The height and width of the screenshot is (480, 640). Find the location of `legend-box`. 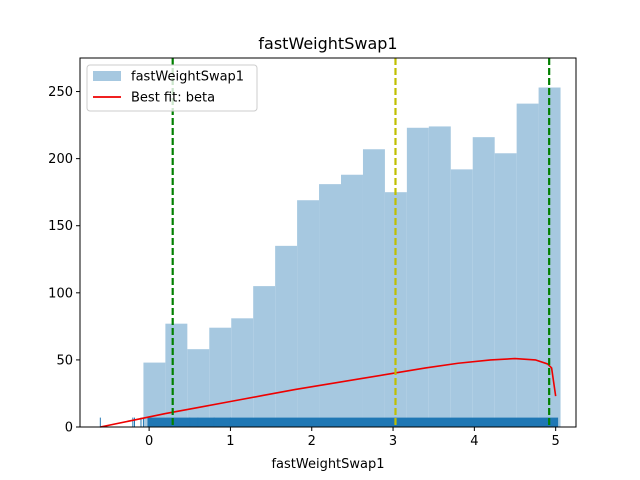

legend-box is located at coordinates (172, 88).